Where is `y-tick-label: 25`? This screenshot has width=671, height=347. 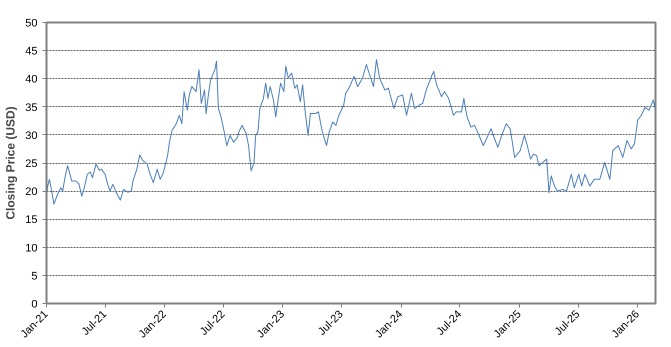 y-tick-label: 25 is located at coordinates (31, 164).